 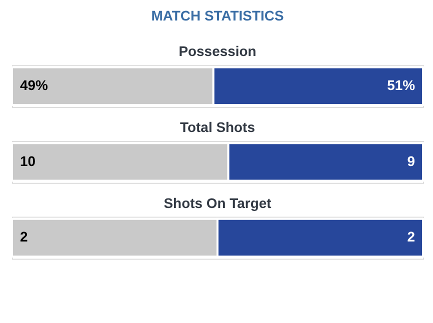 What do you see at coordinates (28, 160) in the screenshot?
I see `data-label: 10` at bounding box center [28, 160].